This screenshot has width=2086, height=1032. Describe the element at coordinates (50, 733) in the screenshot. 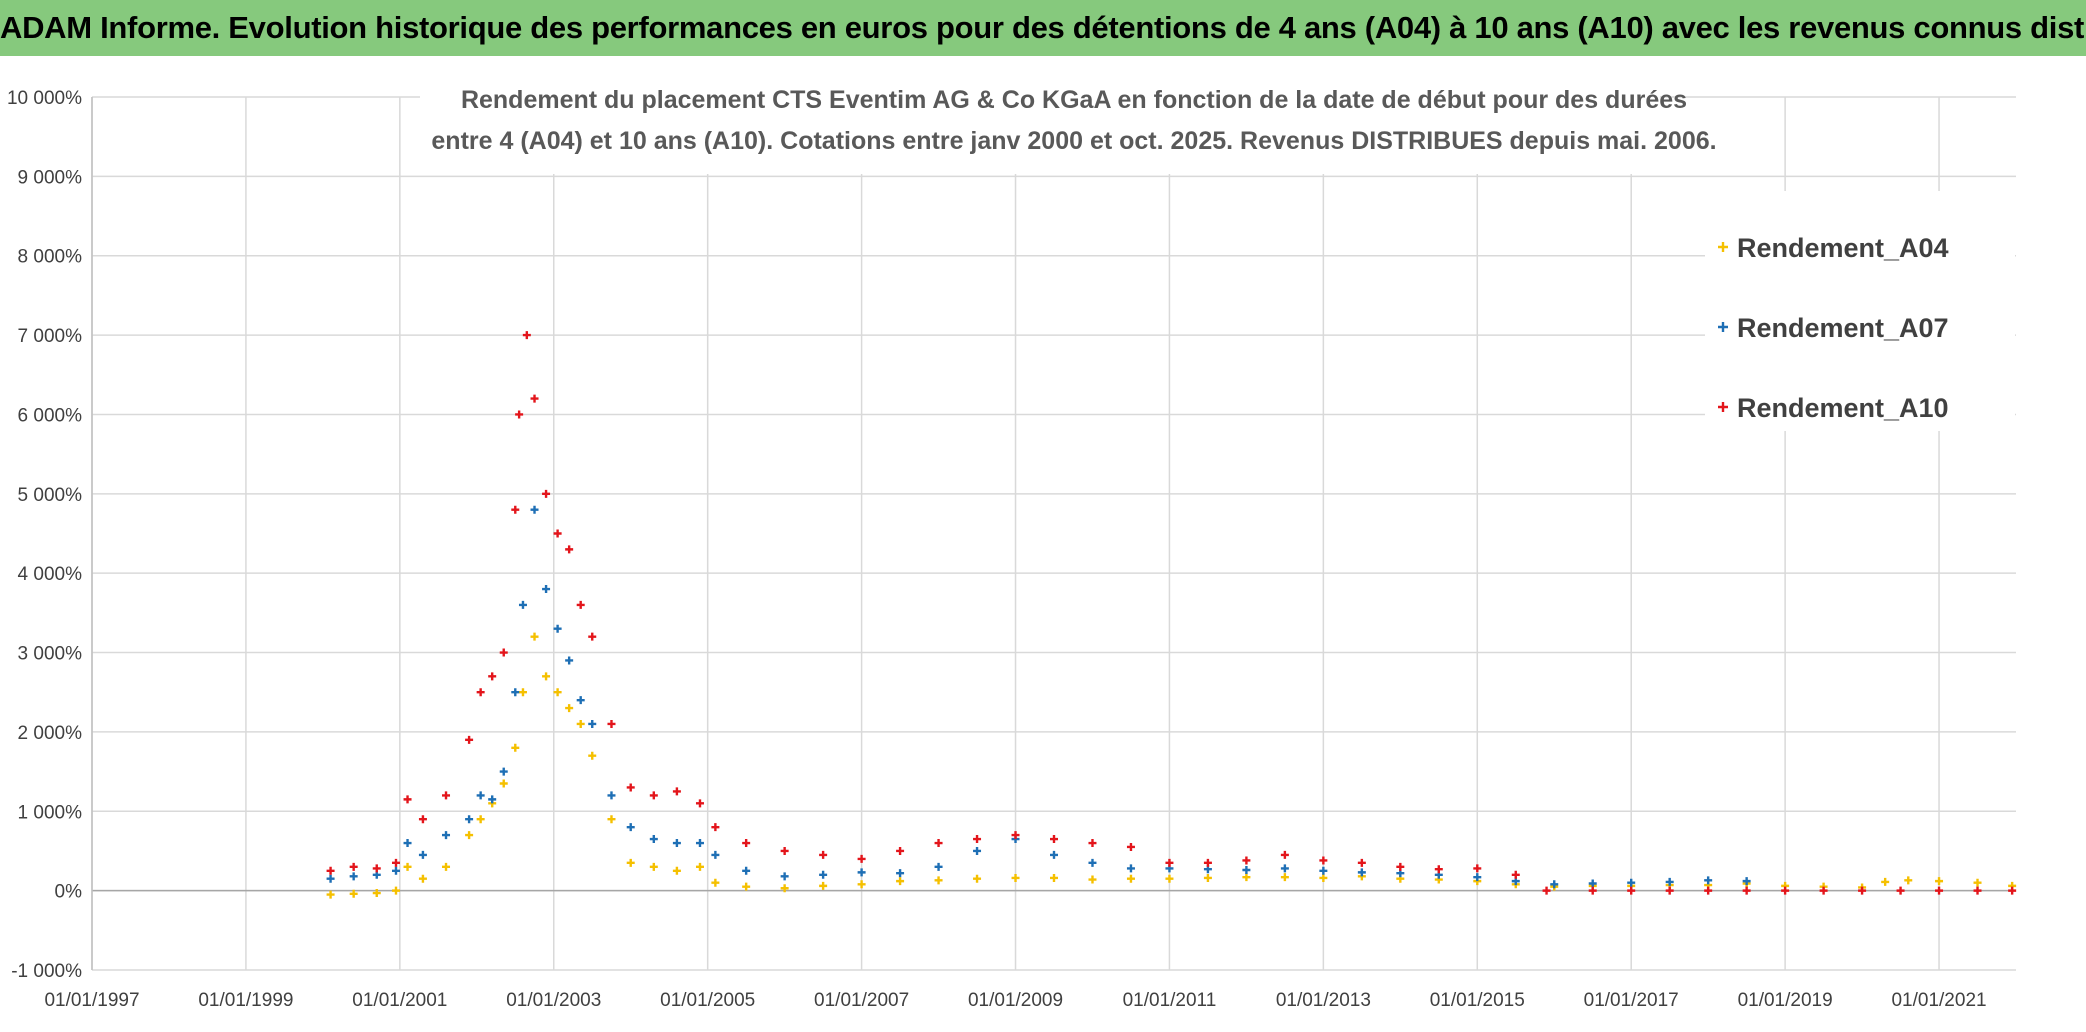

I see `y-tick-label: 2 000%` at that location.